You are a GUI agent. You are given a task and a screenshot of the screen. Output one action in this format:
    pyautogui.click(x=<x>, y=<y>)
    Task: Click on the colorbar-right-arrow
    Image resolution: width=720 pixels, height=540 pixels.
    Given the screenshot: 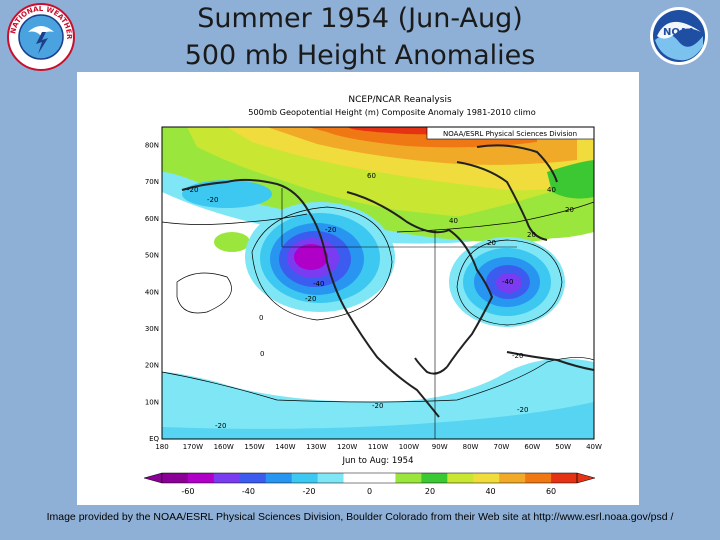 What is the action you would take?
    pyautogui.click(x=586, y=478)
    